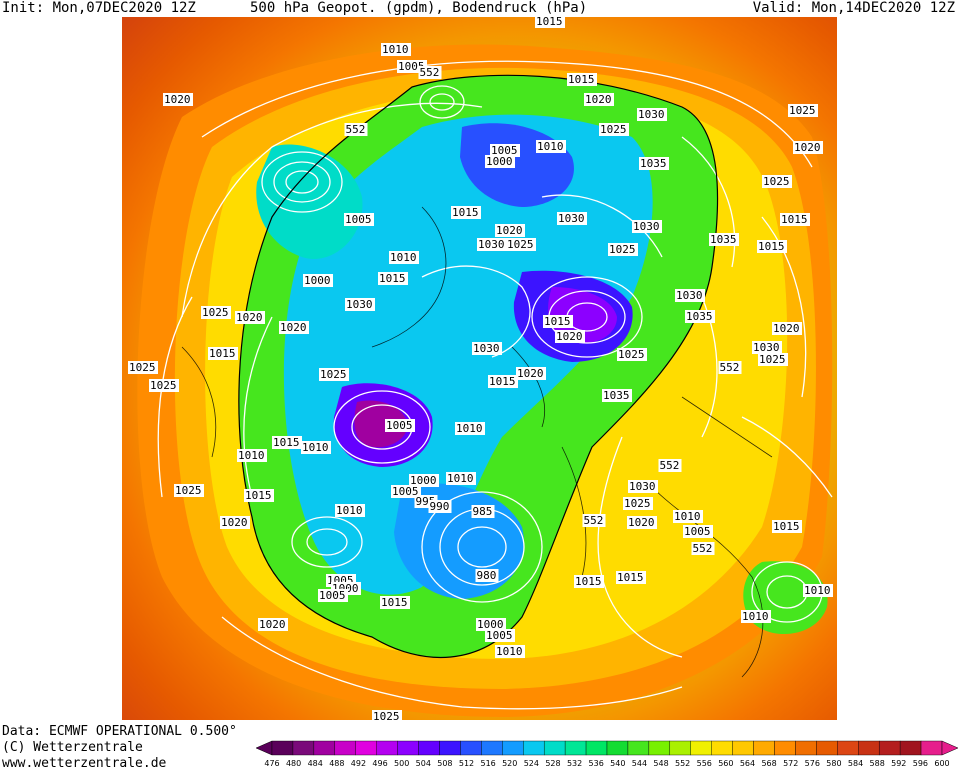 This screenshot has width=959, height=771. What do you see at coordinates (379, 763) in the screenshot?
I see `scale-tick-label: 496` at bounding box center [379, 763].